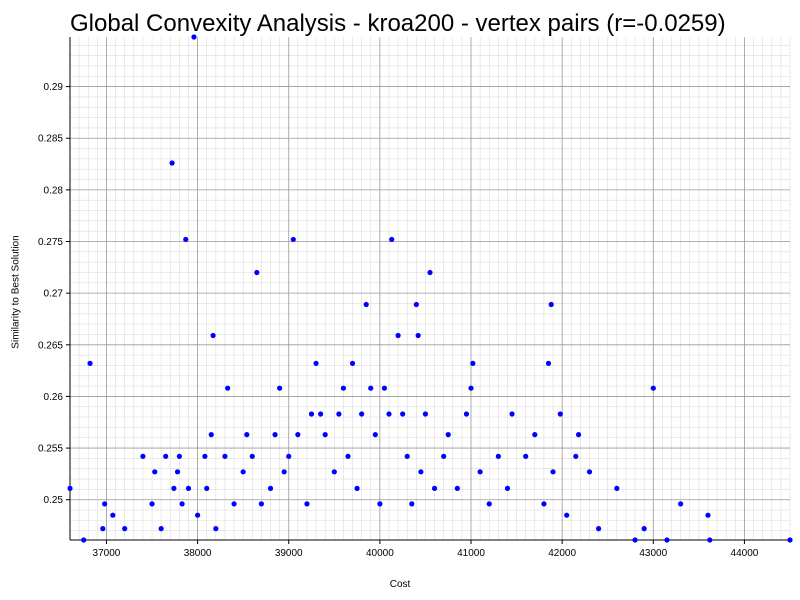  Describe the element at coordinates (562, 553) in the screenshot. I see `x-tick-label: 42000` at that location.